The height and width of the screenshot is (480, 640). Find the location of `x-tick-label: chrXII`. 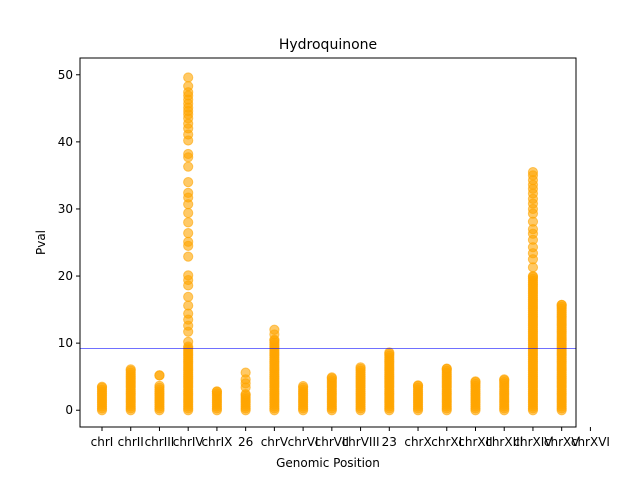

x-tick-label: chrXII is located at coordinates (475, 442).